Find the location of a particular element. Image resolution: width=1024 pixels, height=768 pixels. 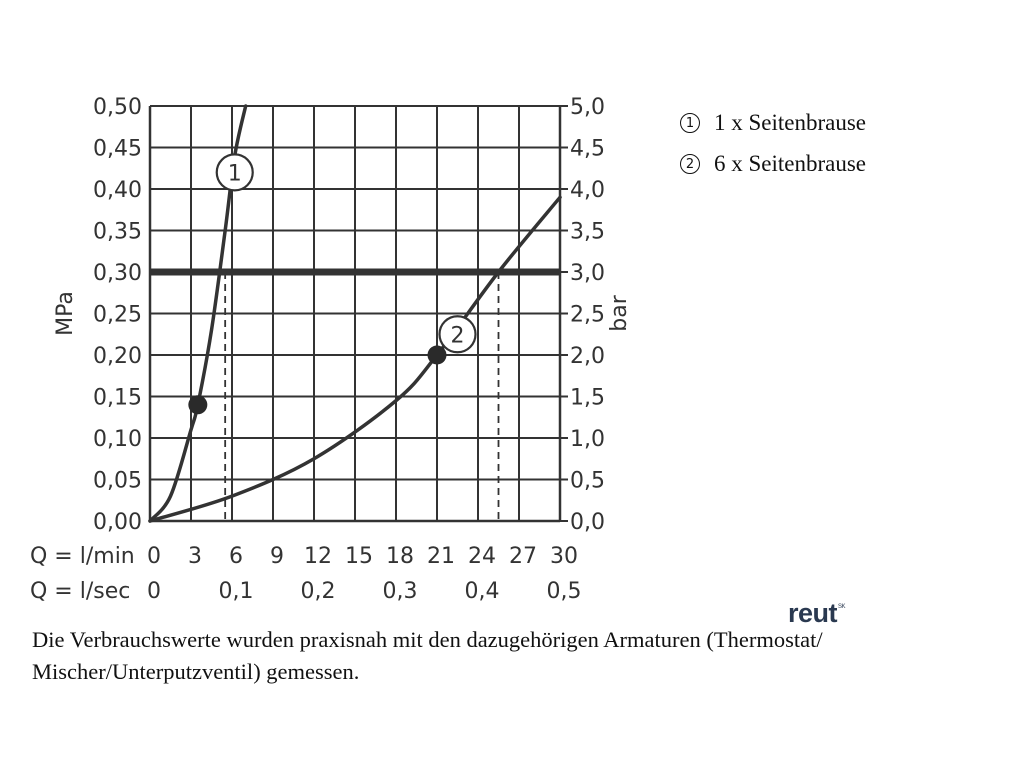

legend-text-2: 6 x Seitenbrause is located at coordinates (790, 163).